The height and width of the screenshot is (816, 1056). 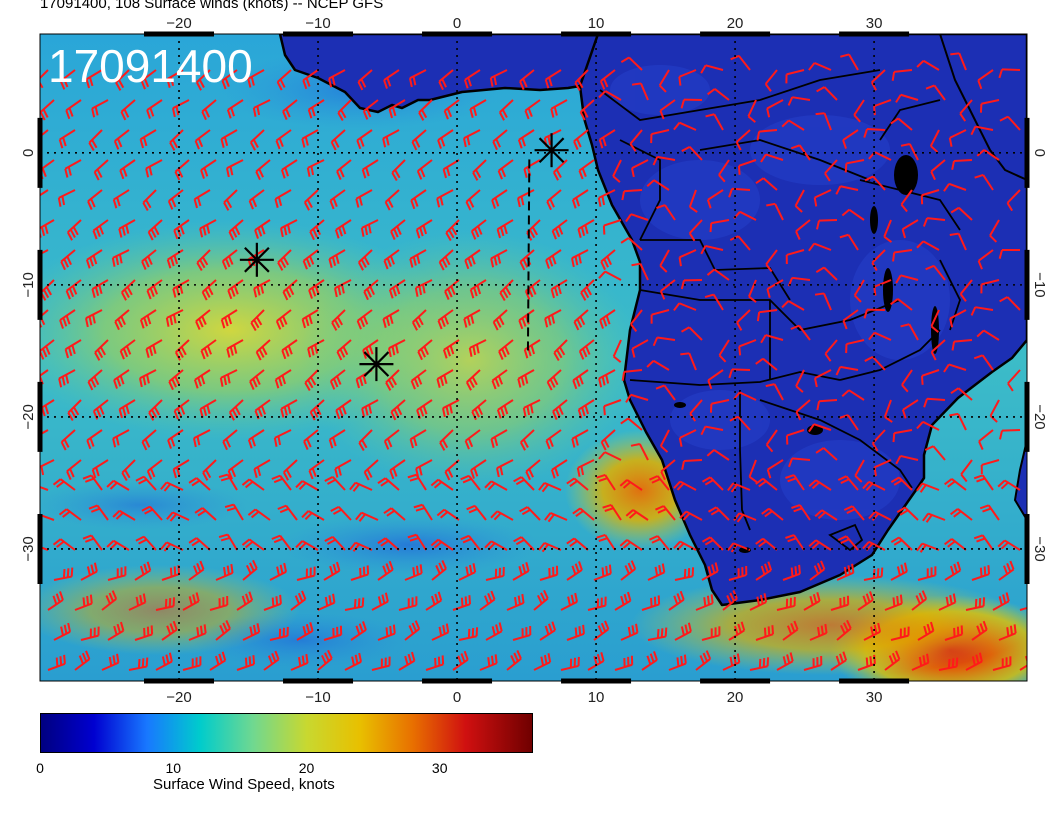 What do you see at coordinates (457, 23) in the screenshot?
I see `lon-tick-label: 0` at bounding box center [457, 23].